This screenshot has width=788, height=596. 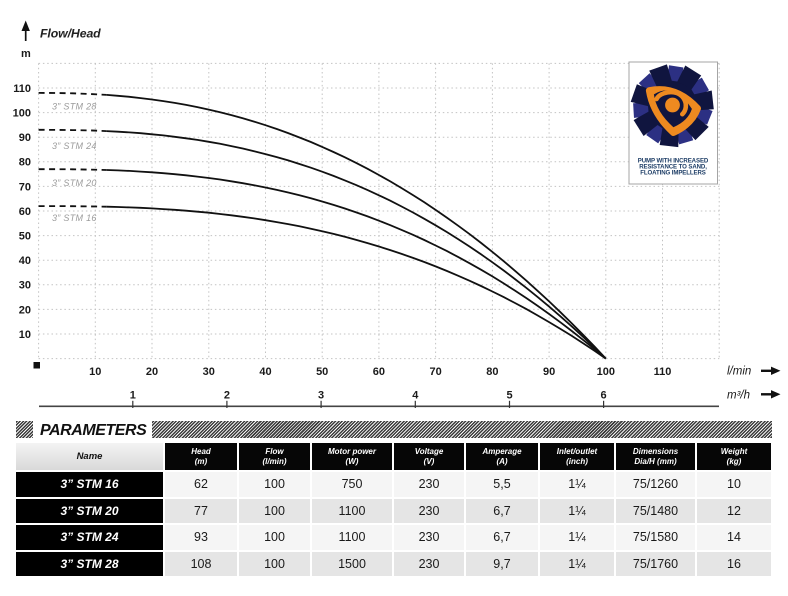 I want to click on svg-text: m, so click(x=26, y=54).